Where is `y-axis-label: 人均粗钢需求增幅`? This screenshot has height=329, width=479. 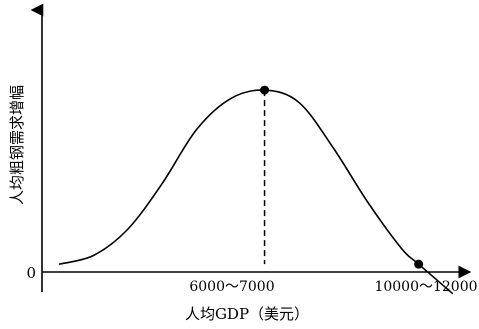
y-axis-label: 人均粗钢需求增幅 is located at coordinates (17, 145).